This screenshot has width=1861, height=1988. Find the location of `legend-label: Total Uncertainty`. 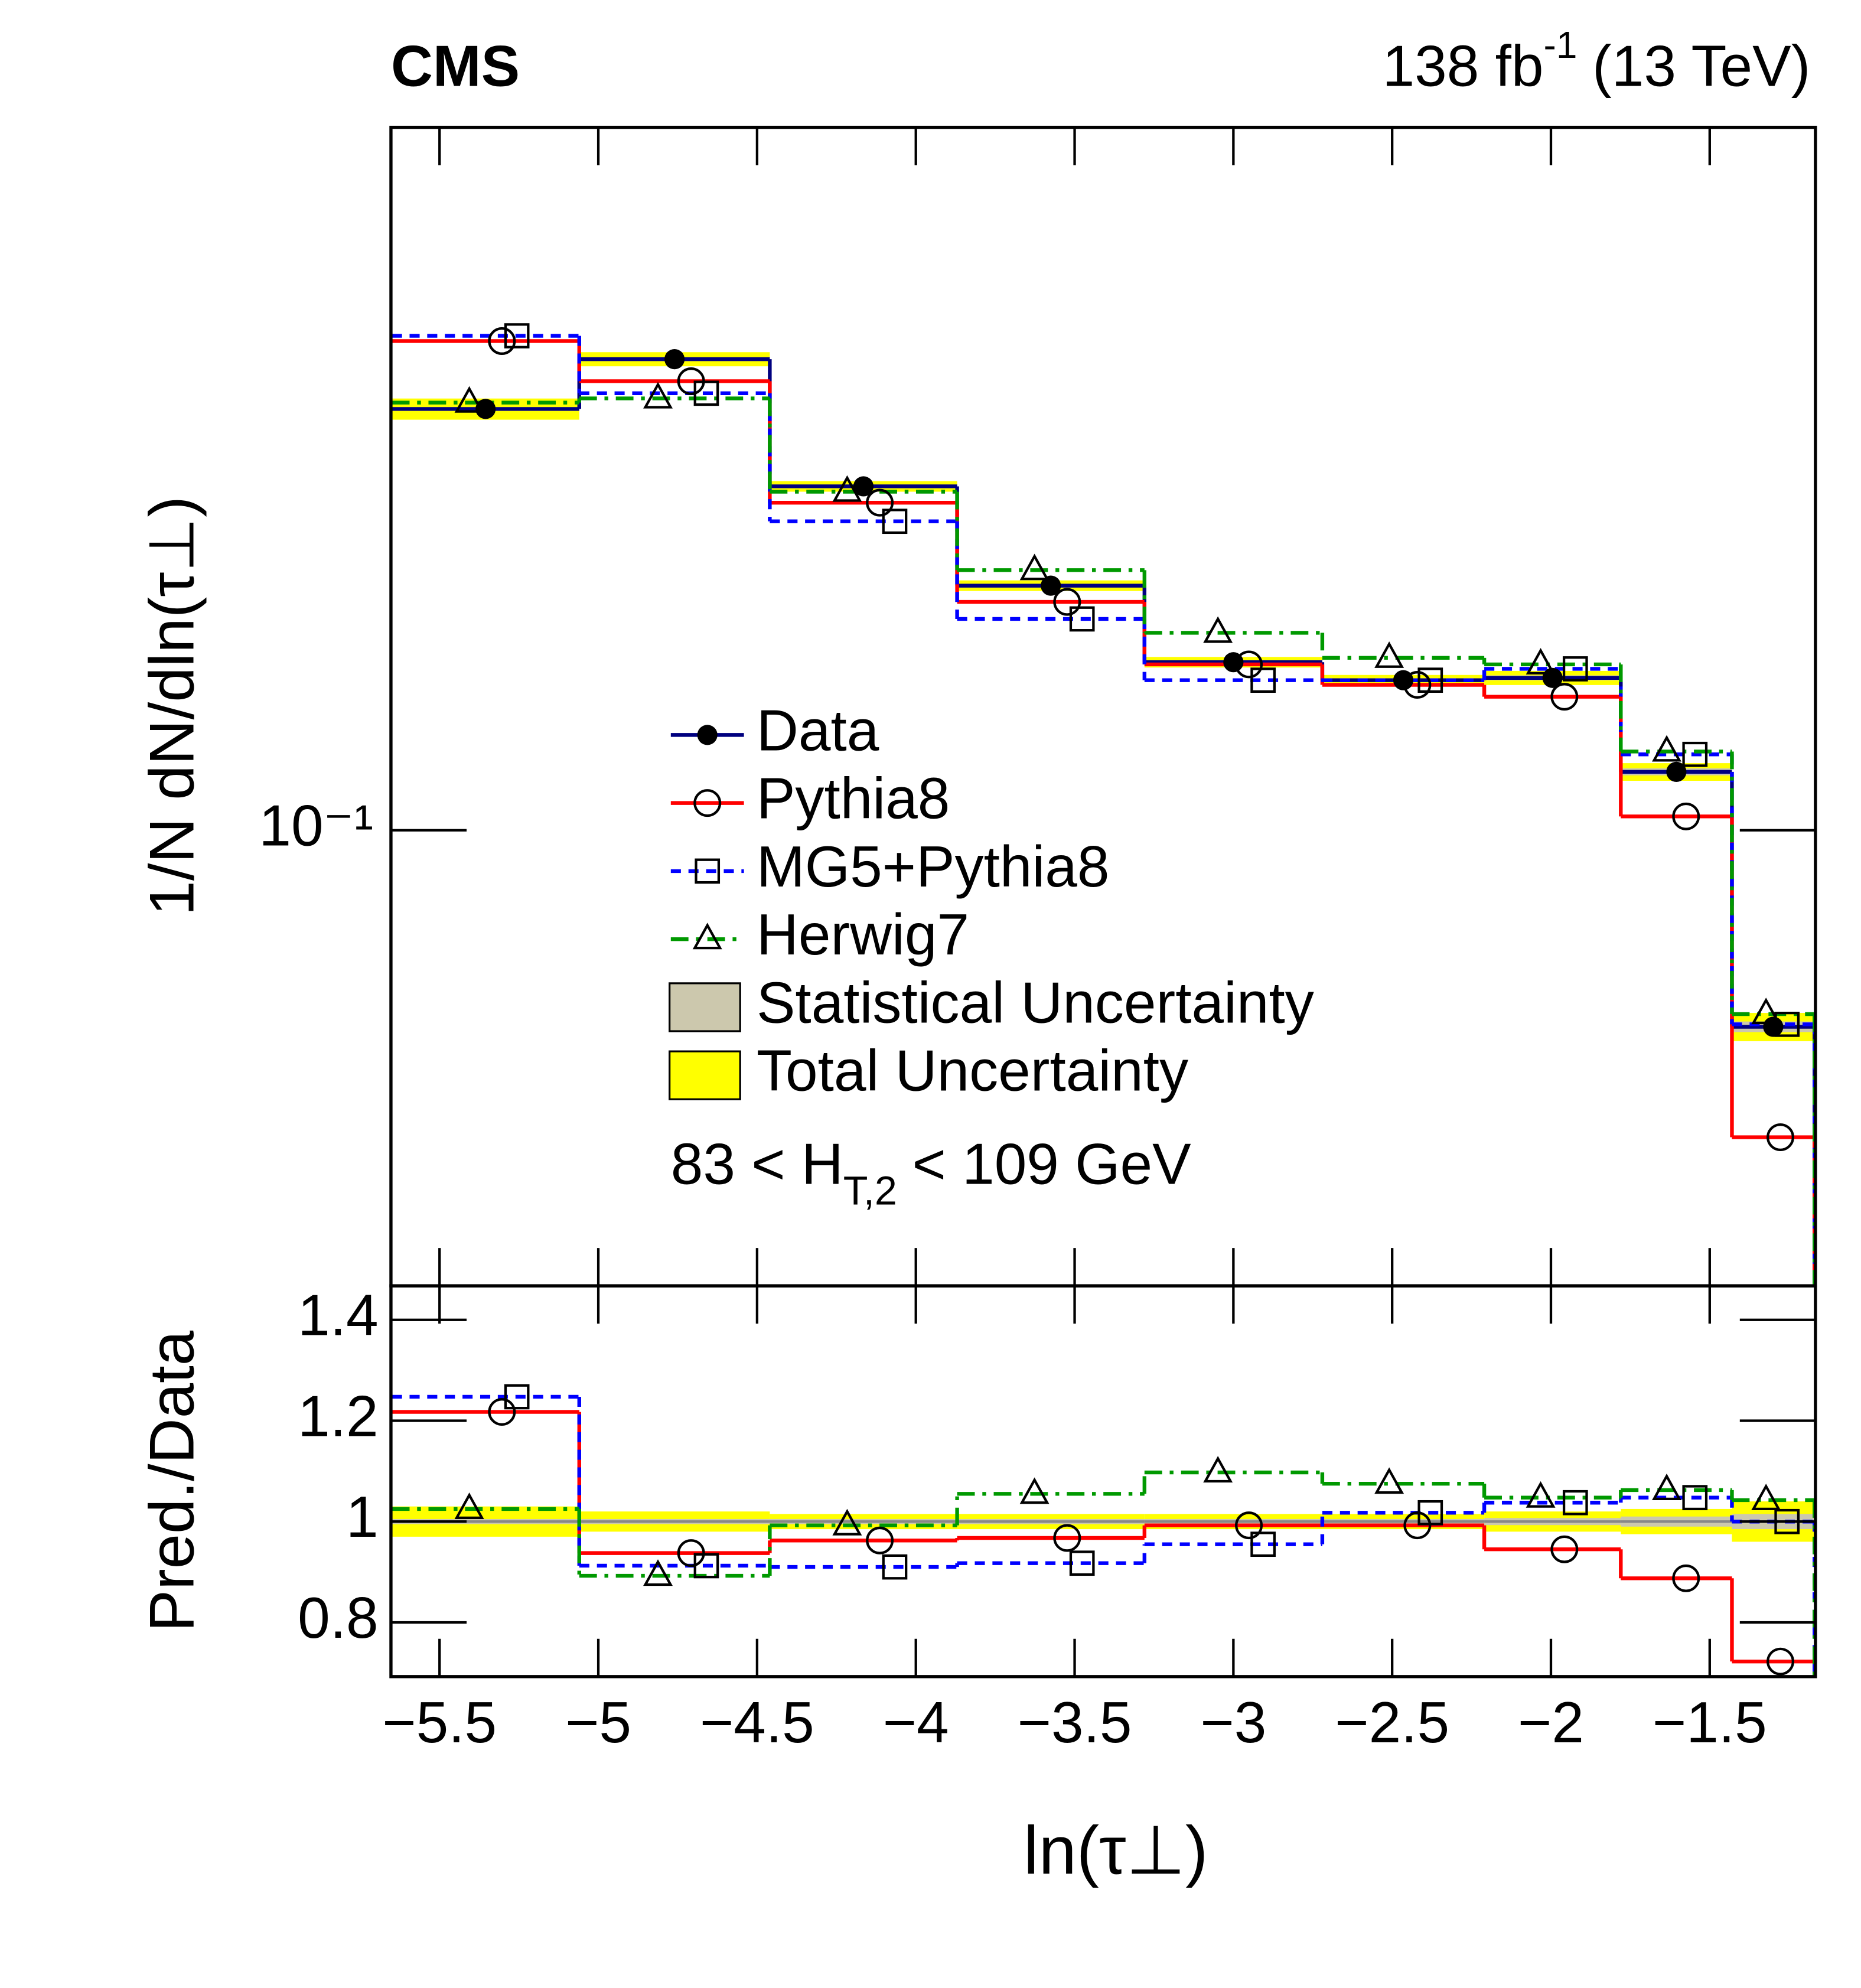

legend-label: Total Uncertainty is located at coordinates (973, 1070).